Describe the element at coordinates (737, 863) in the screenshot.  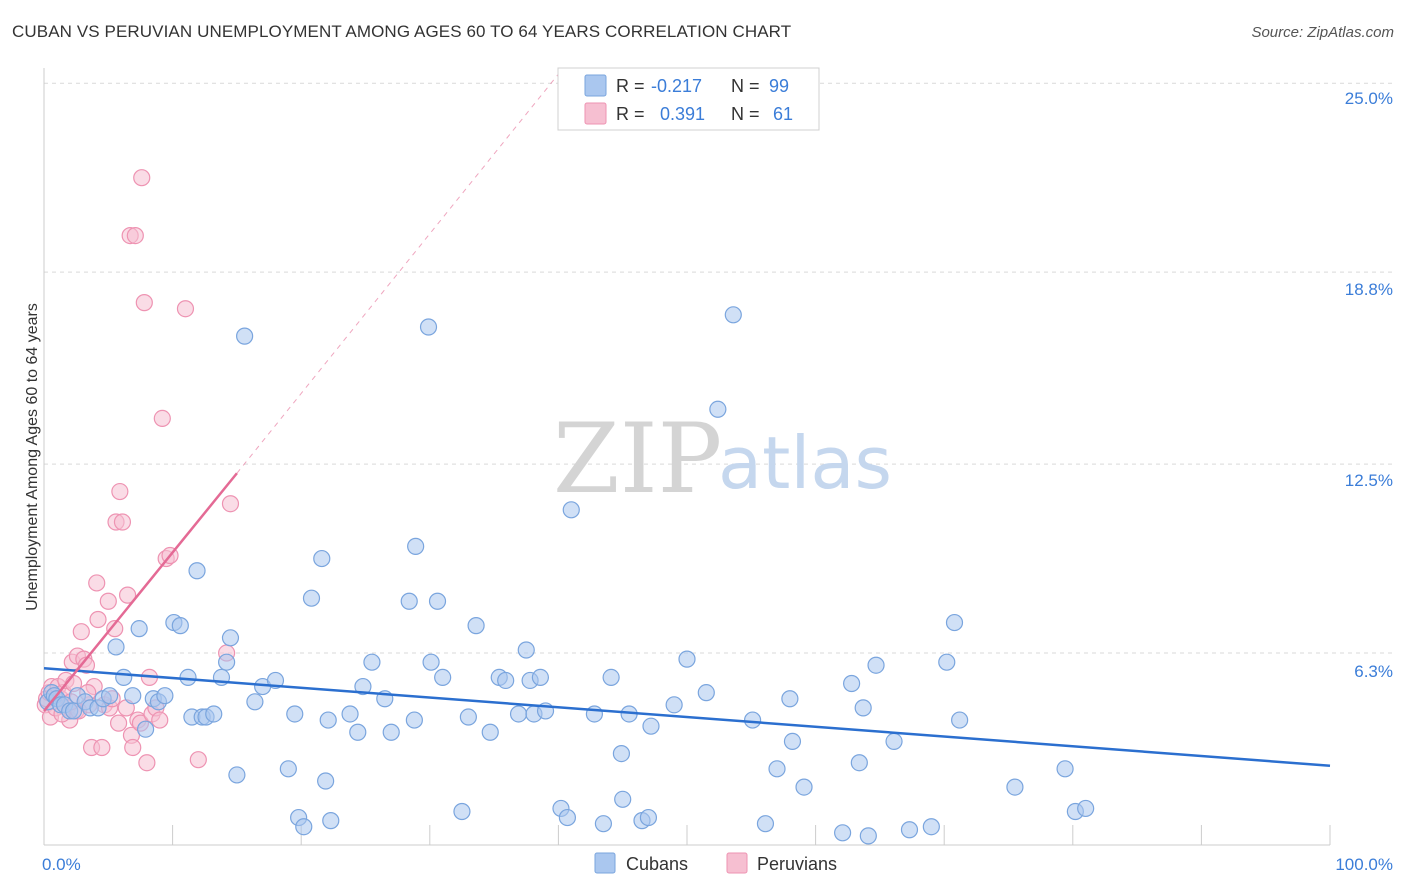
I see `legend-swatch-peruvians-bottom` at that location.